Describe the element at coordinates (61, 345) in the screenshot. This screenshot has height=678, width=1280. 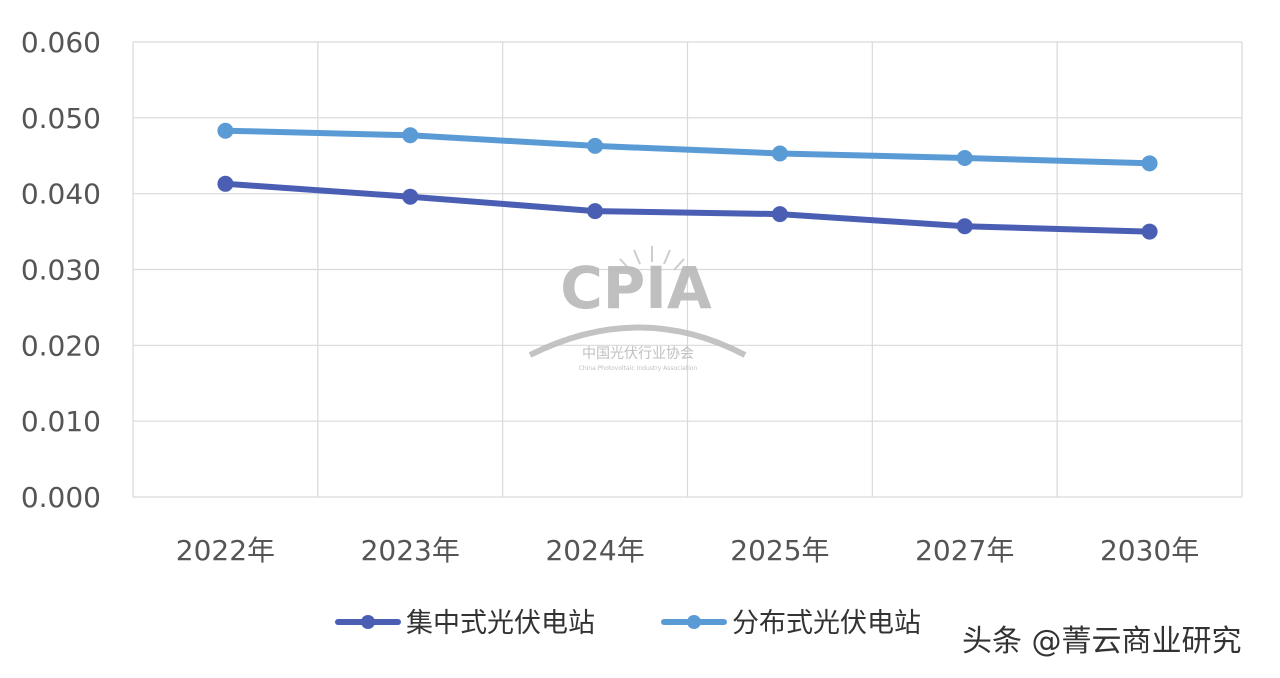
I see `y-tick-label: 0.020` at that location.